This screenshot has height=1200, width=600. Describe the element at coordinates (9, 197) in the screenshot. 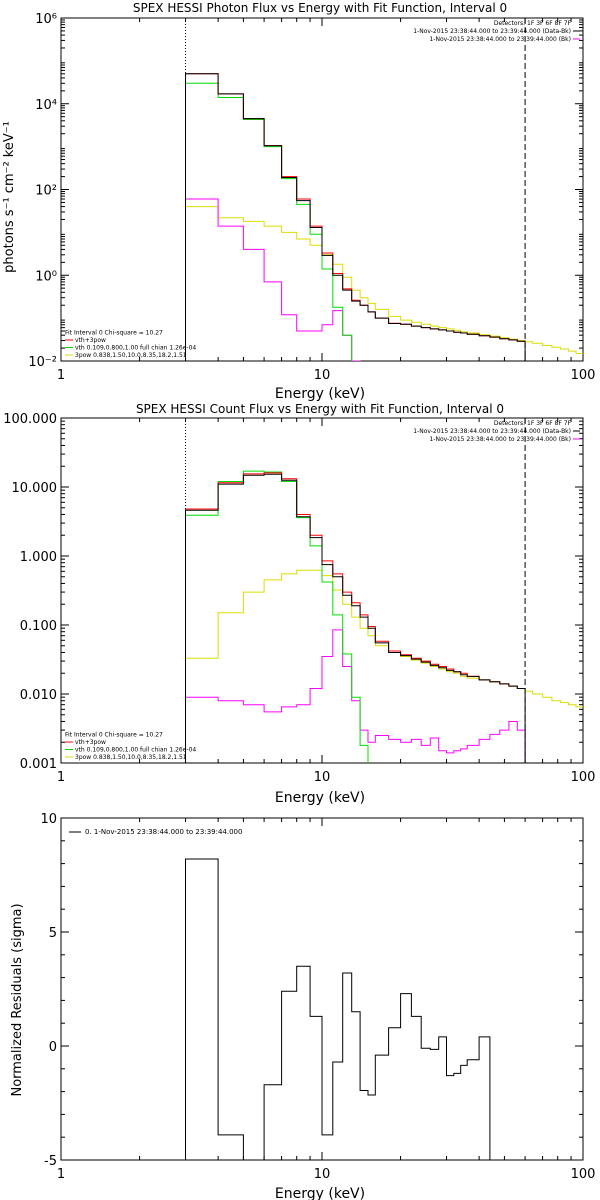

I see `photon-flux-ylabel: photons s⁻¹ cm⁻² keV⁻¹` at that location.